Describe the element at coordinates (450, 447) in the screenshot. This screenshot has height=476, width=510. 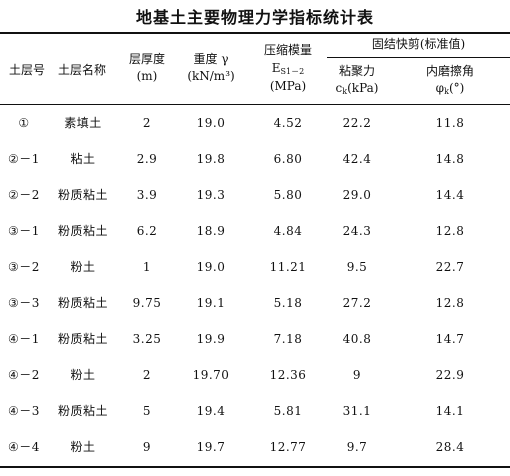
I see `cell-friction: 28.4` at that location.